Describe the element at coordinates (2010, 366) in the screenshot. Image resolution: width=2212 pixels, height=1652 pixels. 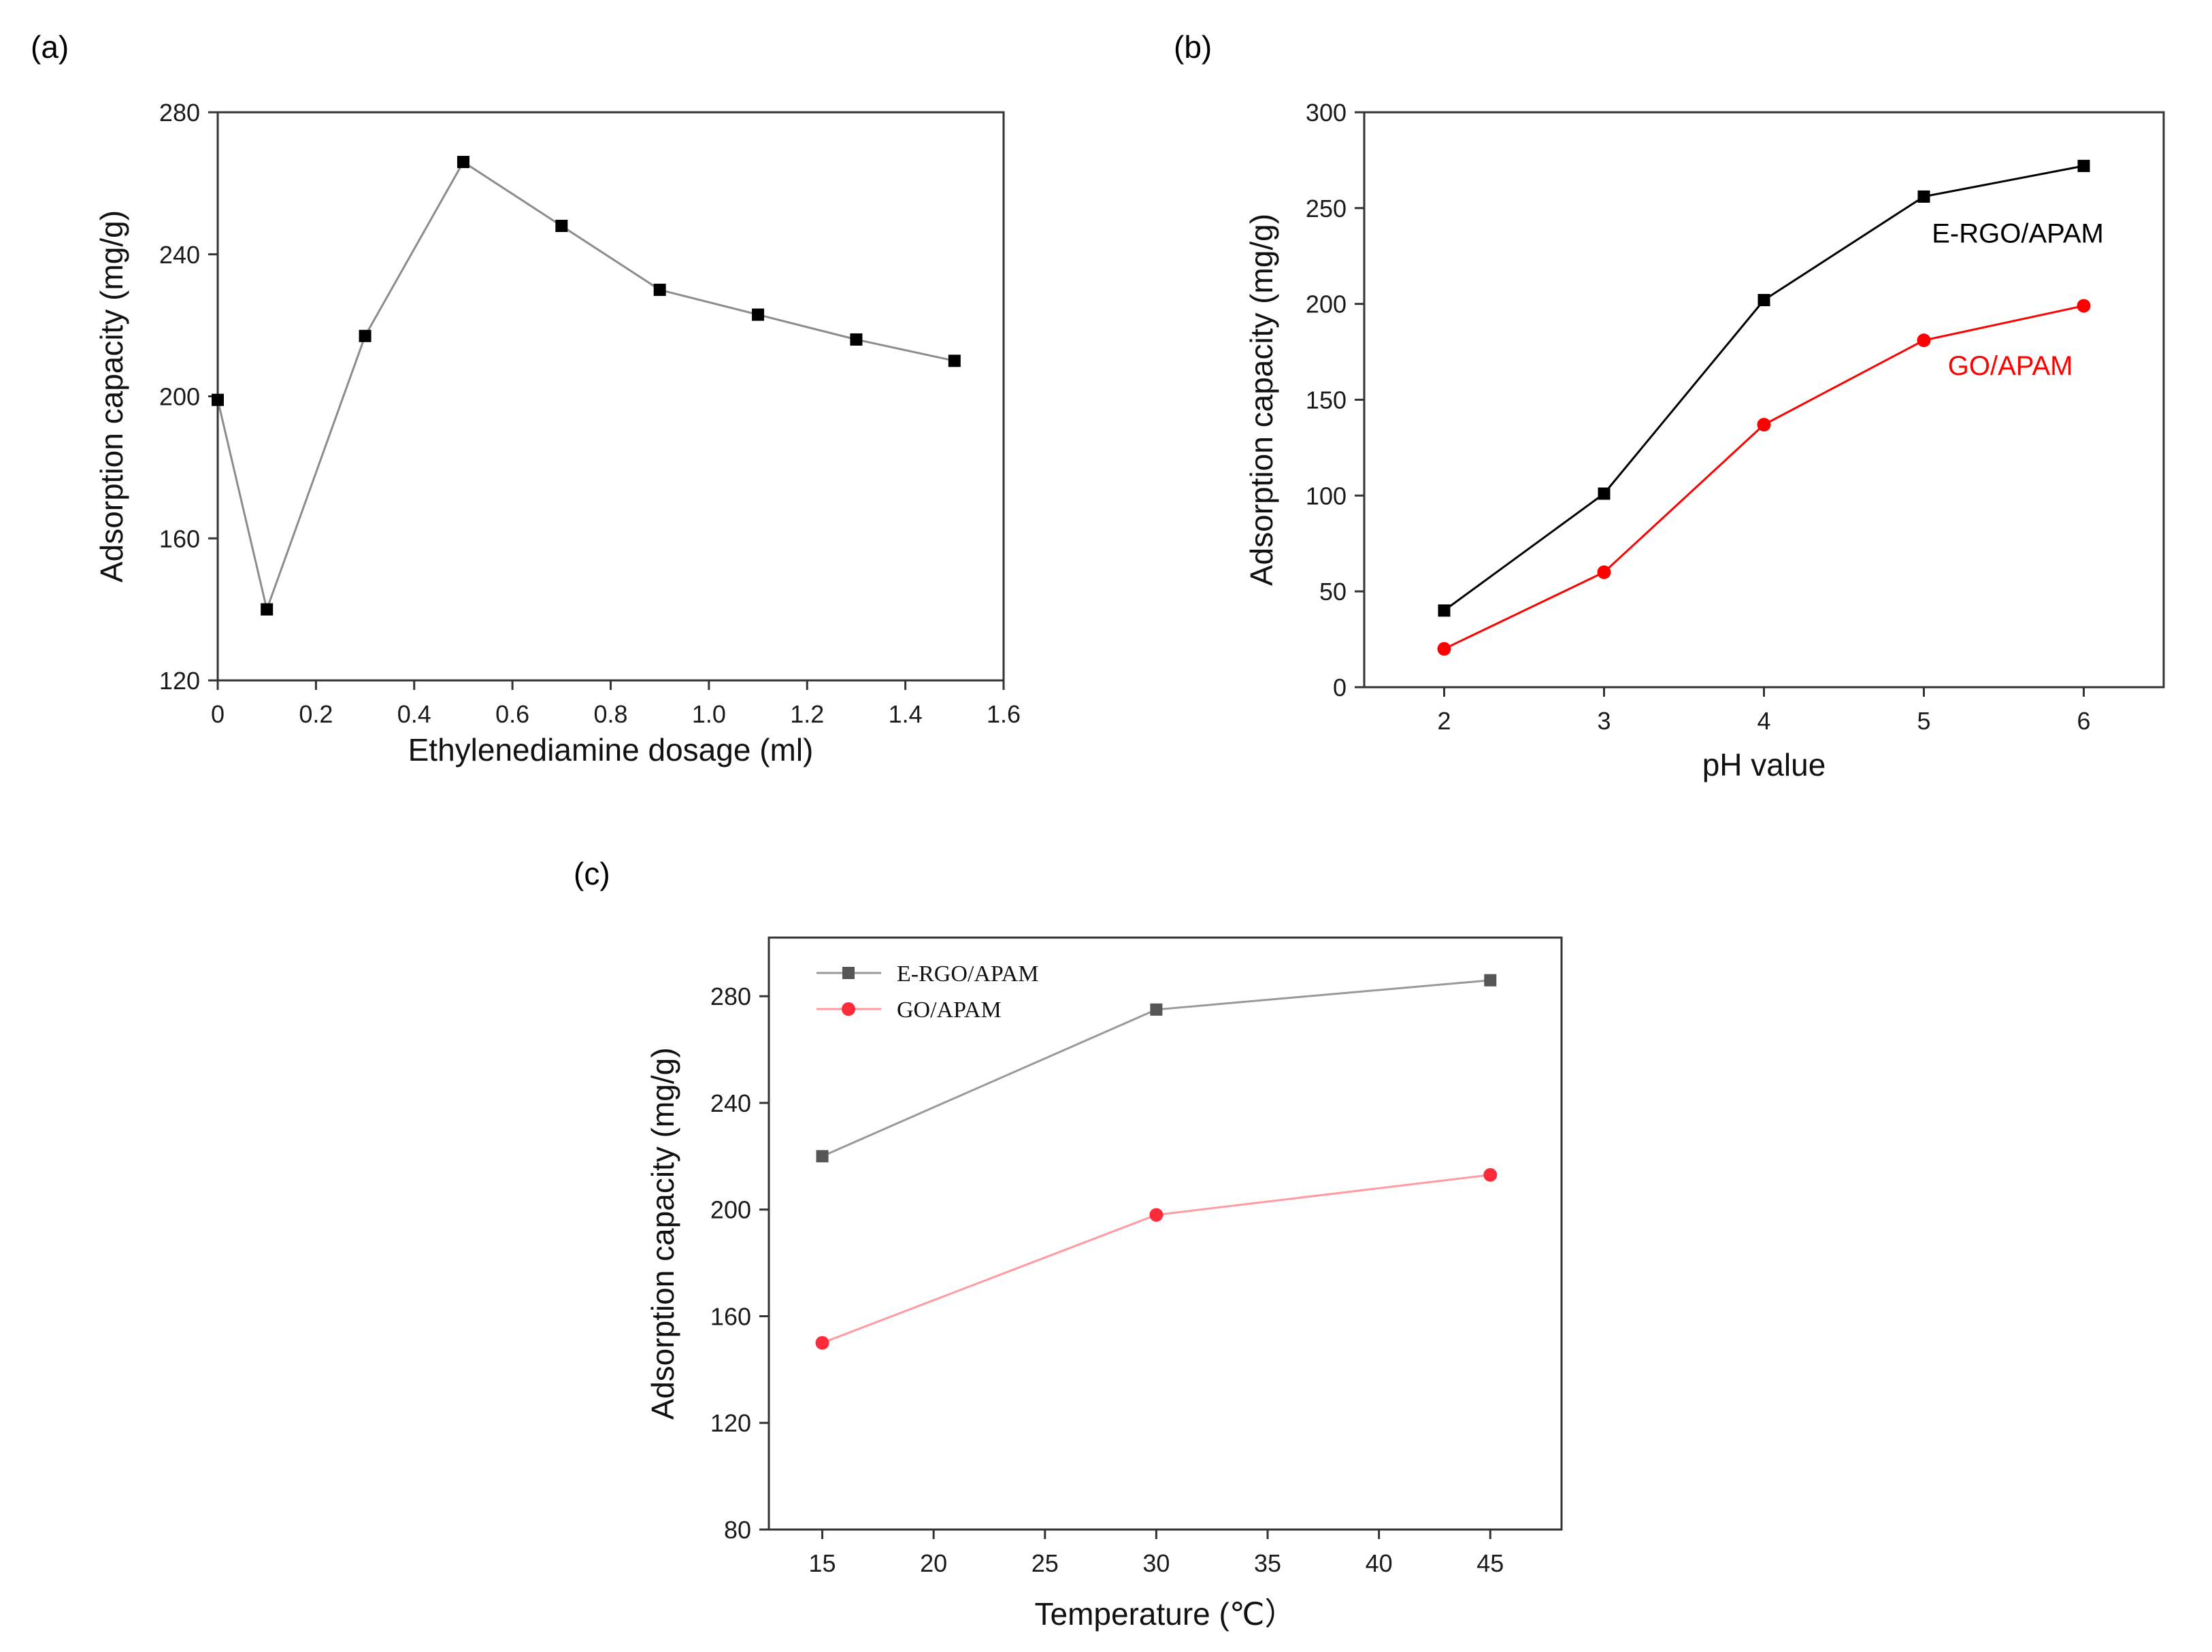
I see `series-annotation: GO/APAM` at that location.